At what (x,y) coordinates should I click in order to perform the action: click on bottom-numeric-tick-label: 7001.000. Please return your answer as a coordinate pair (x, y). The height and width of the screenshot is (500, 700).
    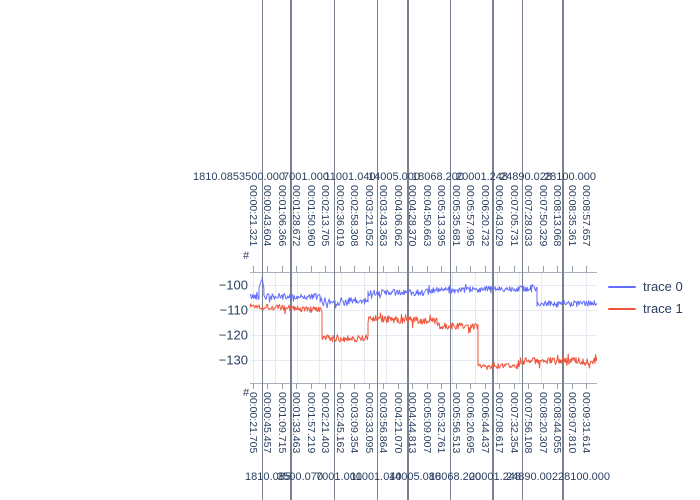
    Looking at the image, I should click on (339, 477).